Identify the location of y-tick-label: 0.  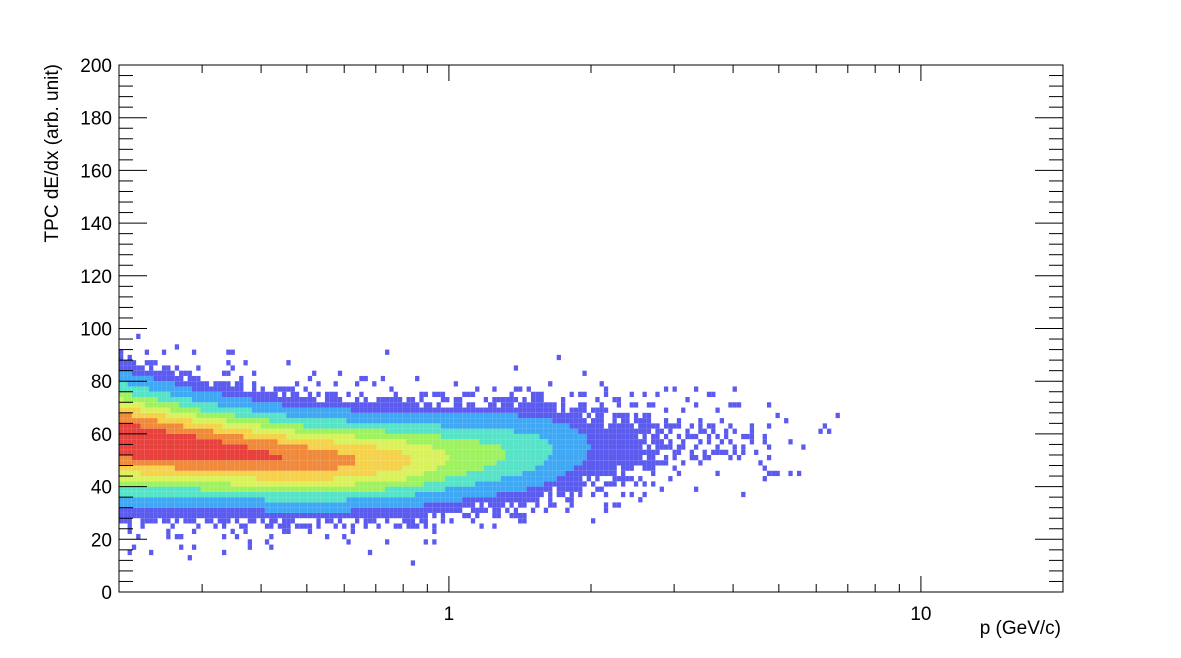
(106, 593).